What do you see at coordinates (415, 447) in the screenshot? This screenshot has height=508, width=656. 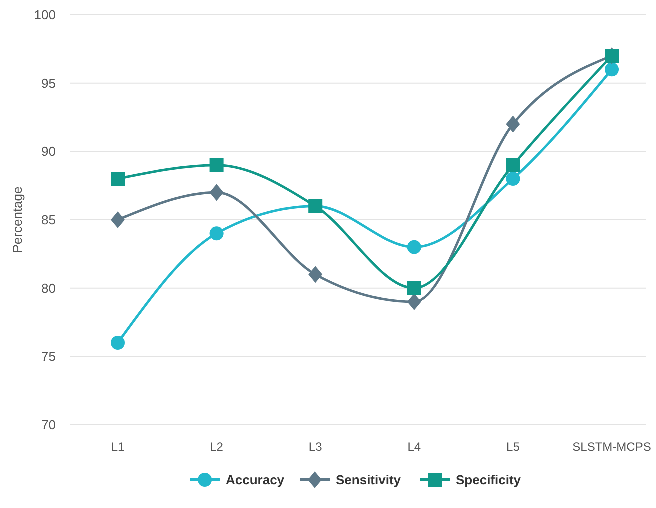 I see `x-tick-label: L4` at bounding box center [415, 447].